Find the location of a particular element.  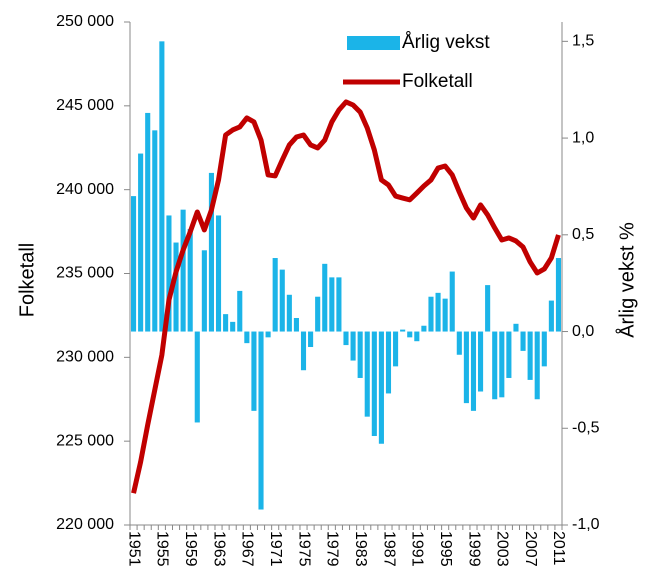

x-tick-label: 2007 is located at coordinates (530, 549).